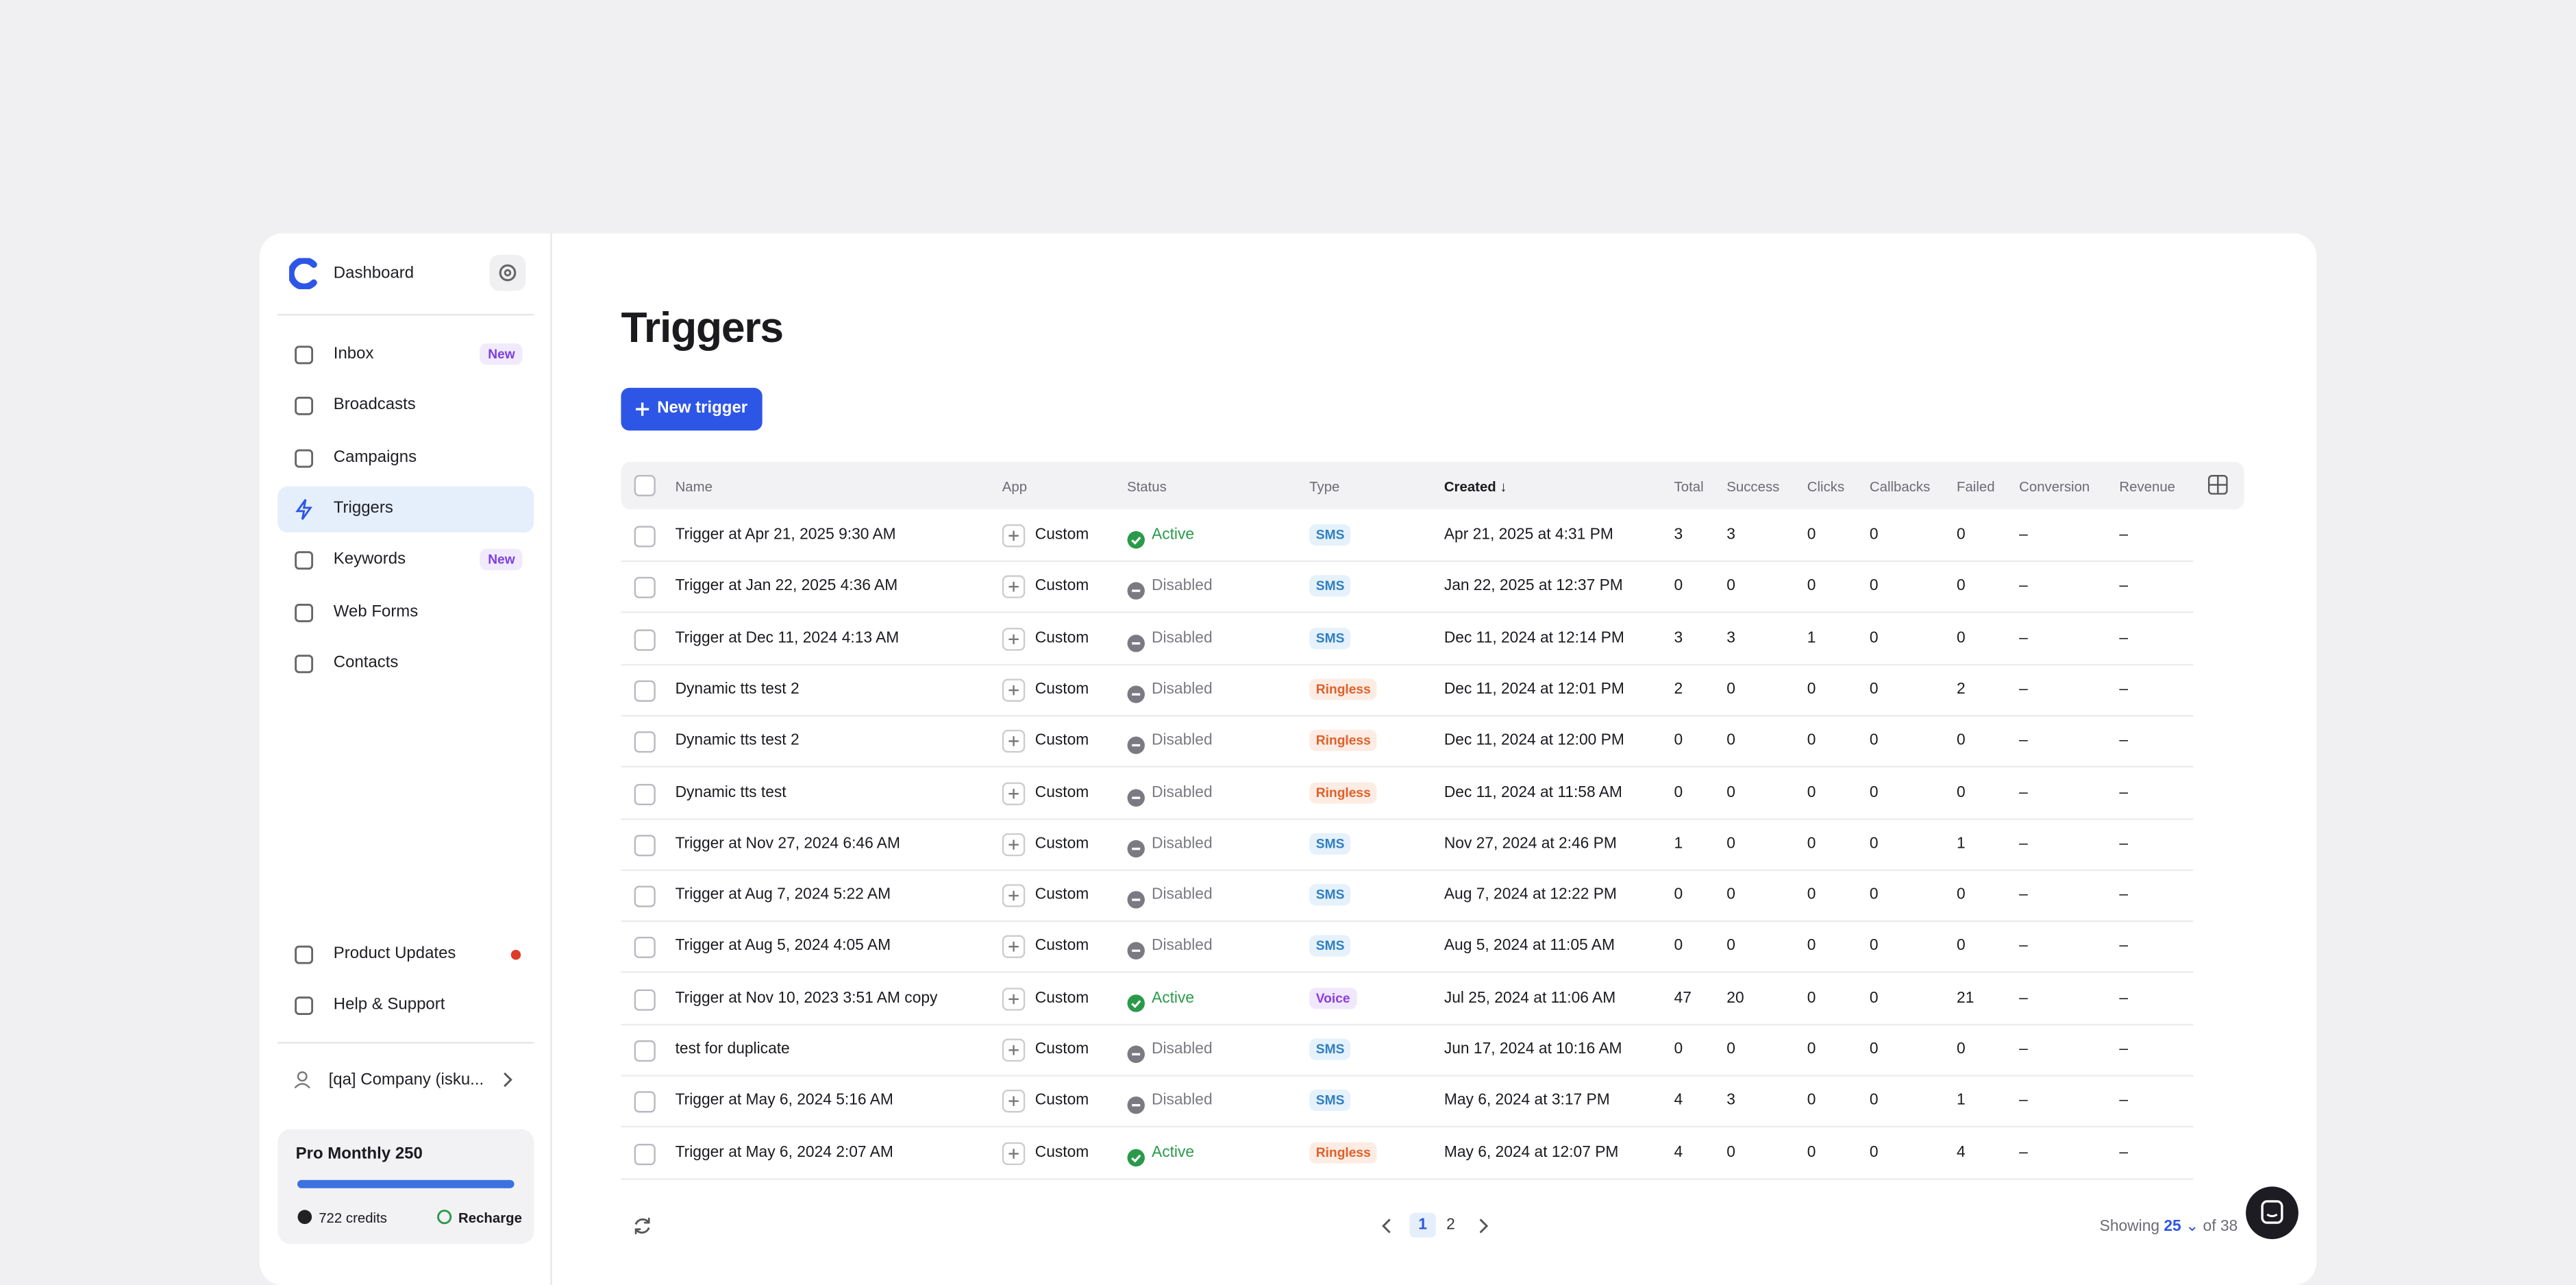  I want to click on cell: Dynamic tts test, so click(731, 792).